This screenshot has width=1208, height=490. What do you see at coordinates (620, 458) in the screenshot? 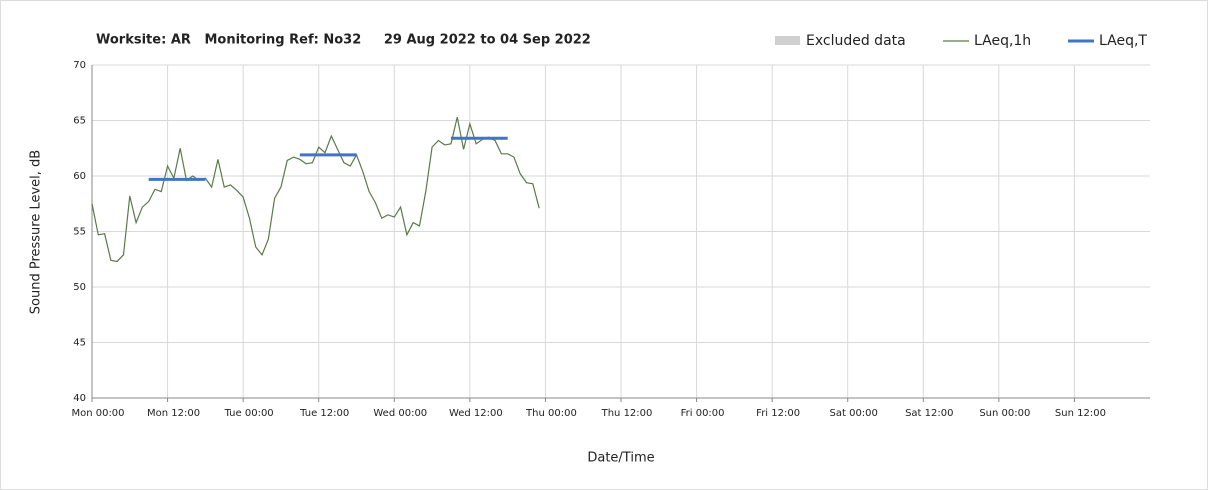
I see `x-axis-label: Date/Time` at bounding box center [620, 458].